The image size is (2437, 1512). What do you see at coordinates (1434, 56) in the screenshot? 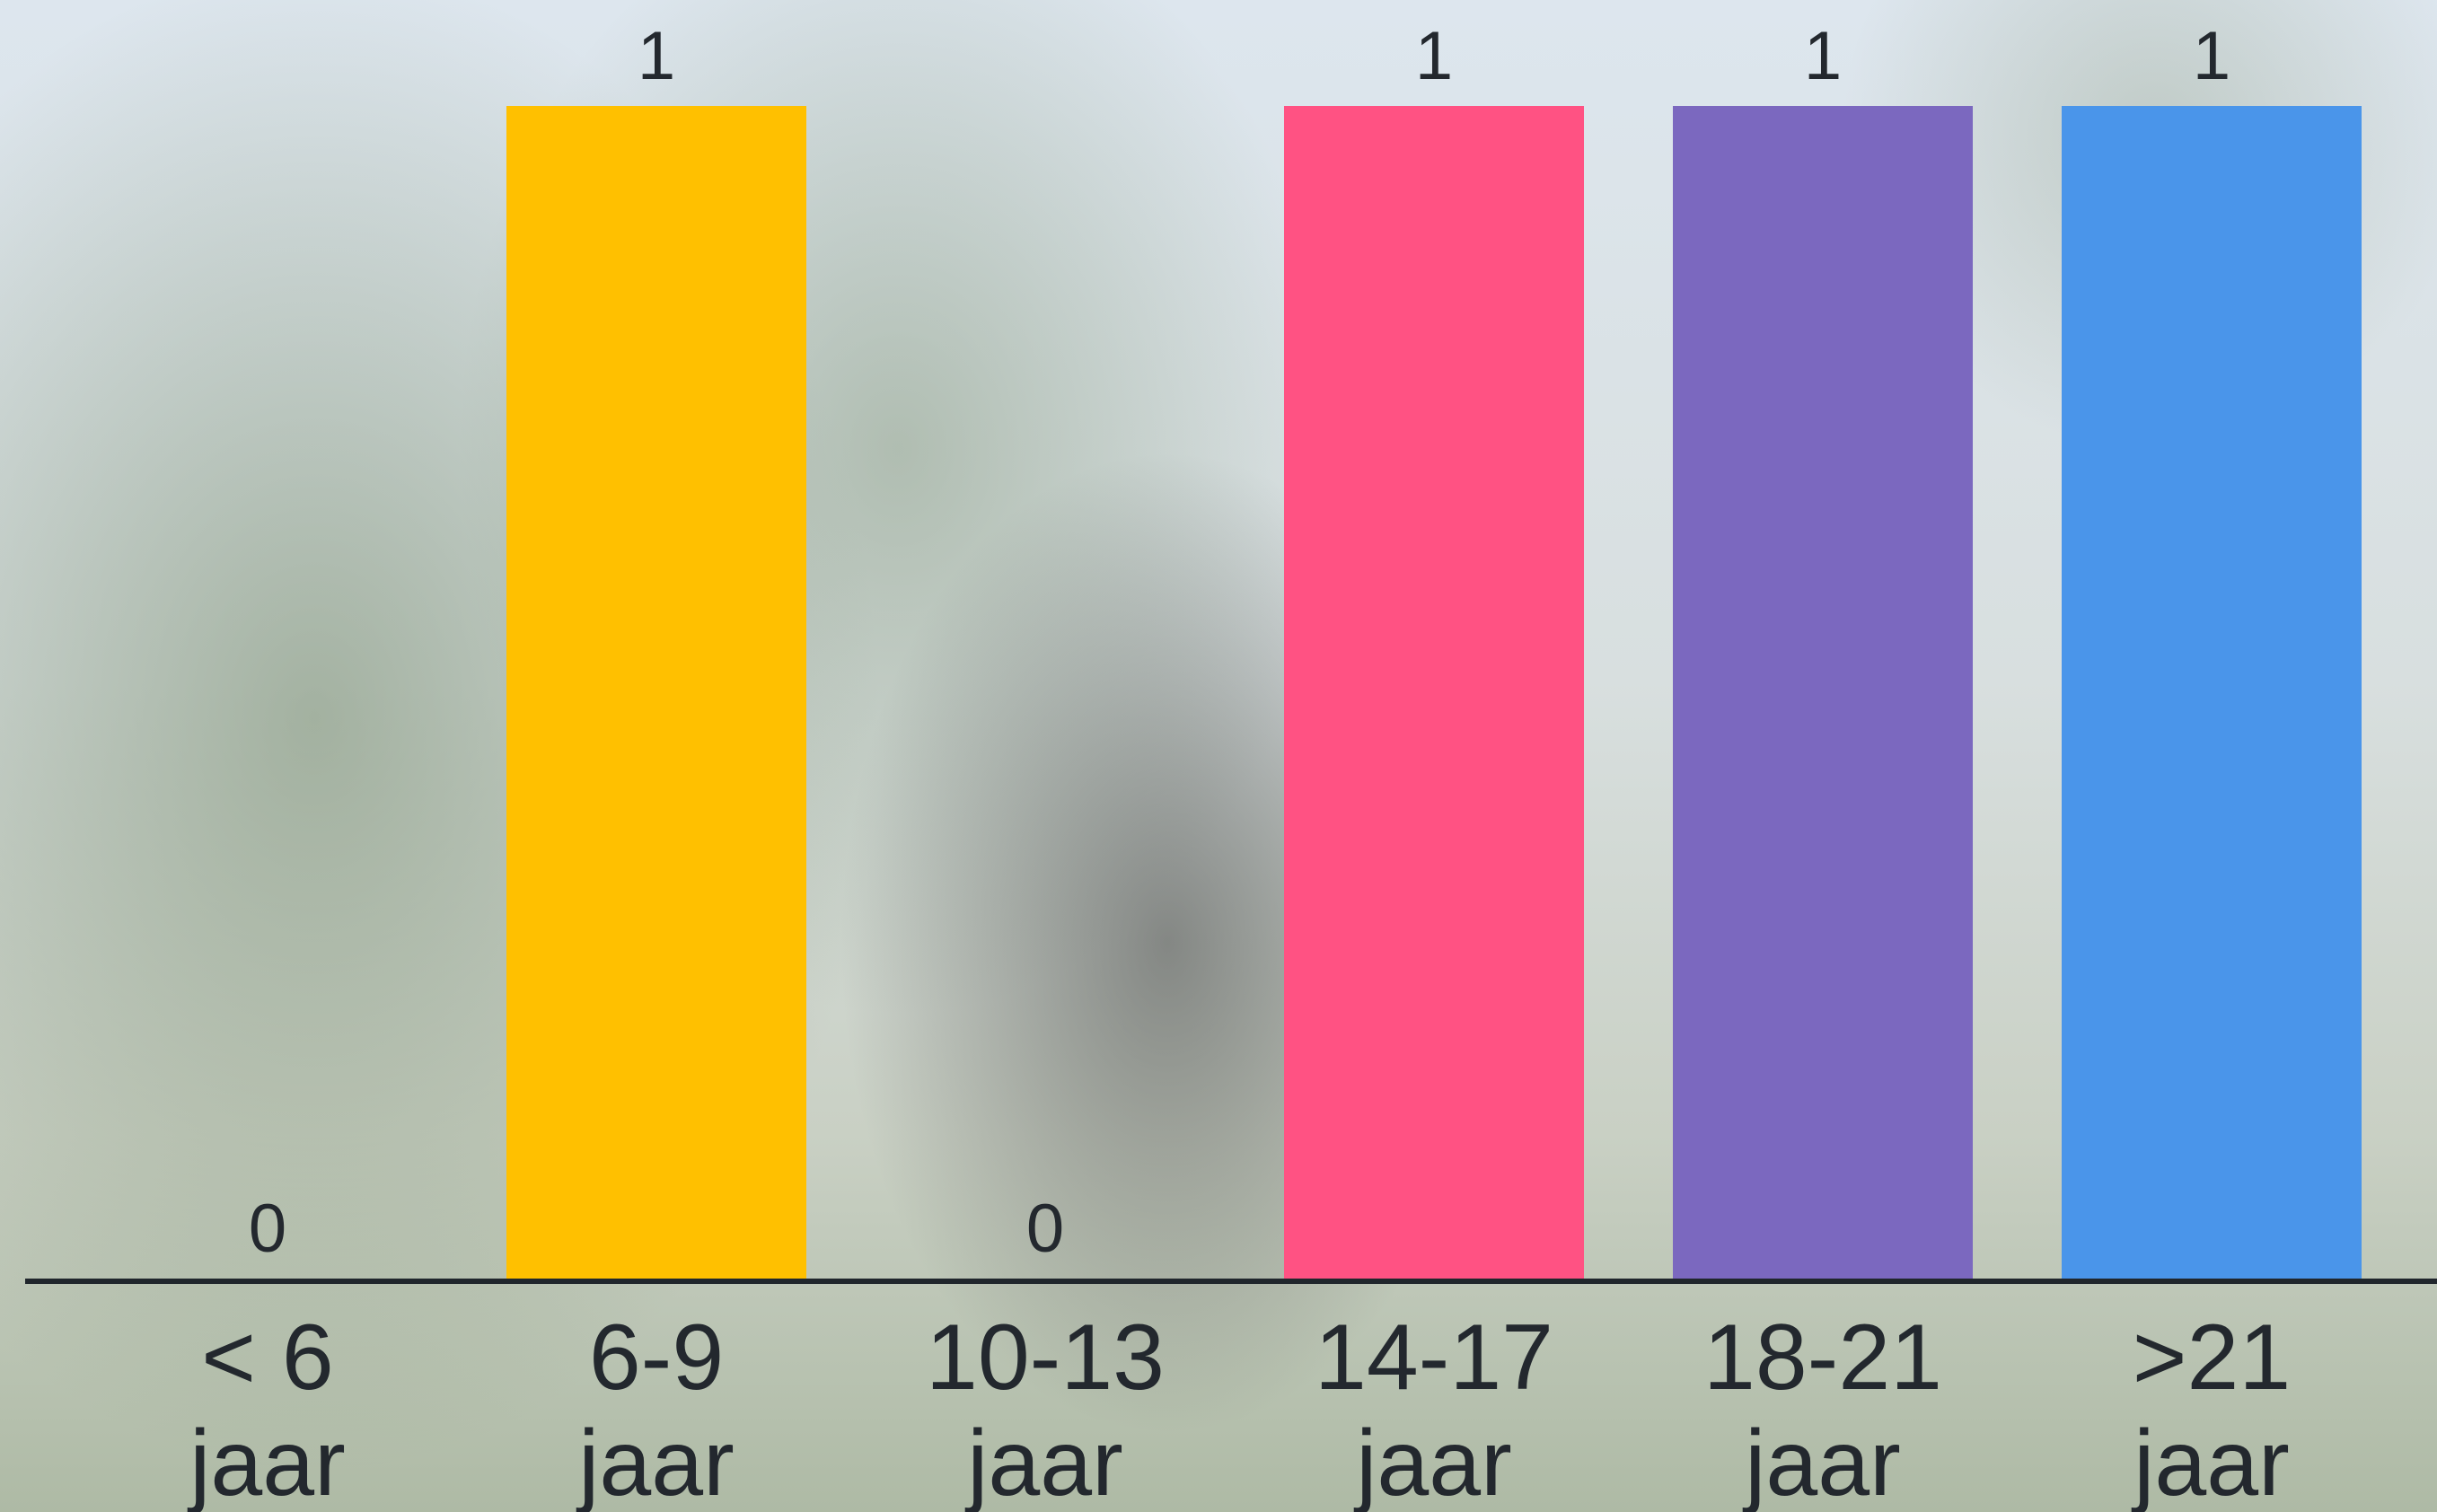
I see `value-label-3: 1` at bounding box center [1434, 56].